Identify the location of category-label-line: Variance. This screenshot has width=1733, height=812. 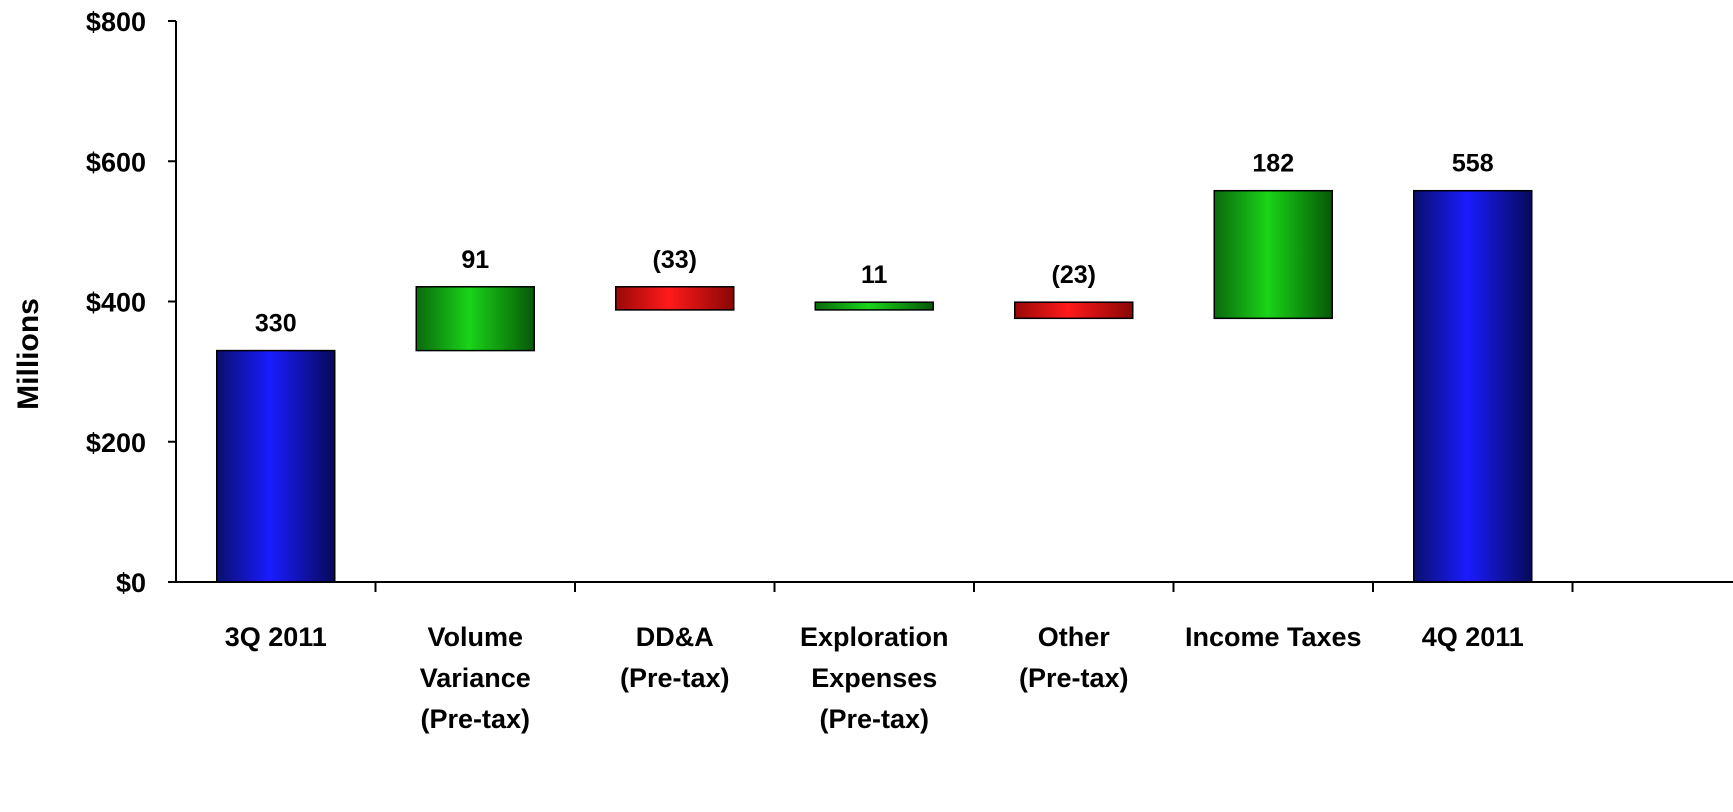
(475, 678).